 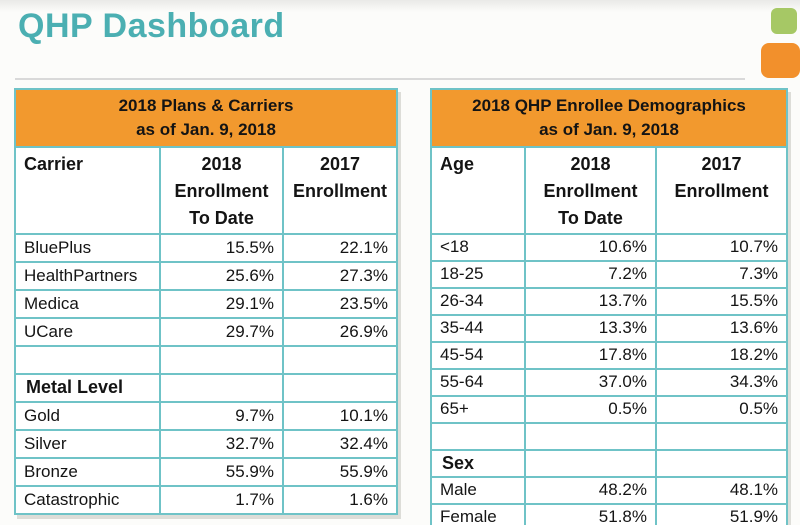 I want to click on enrollment-2017-cell: 51.9%, so click(x=721, y=513).